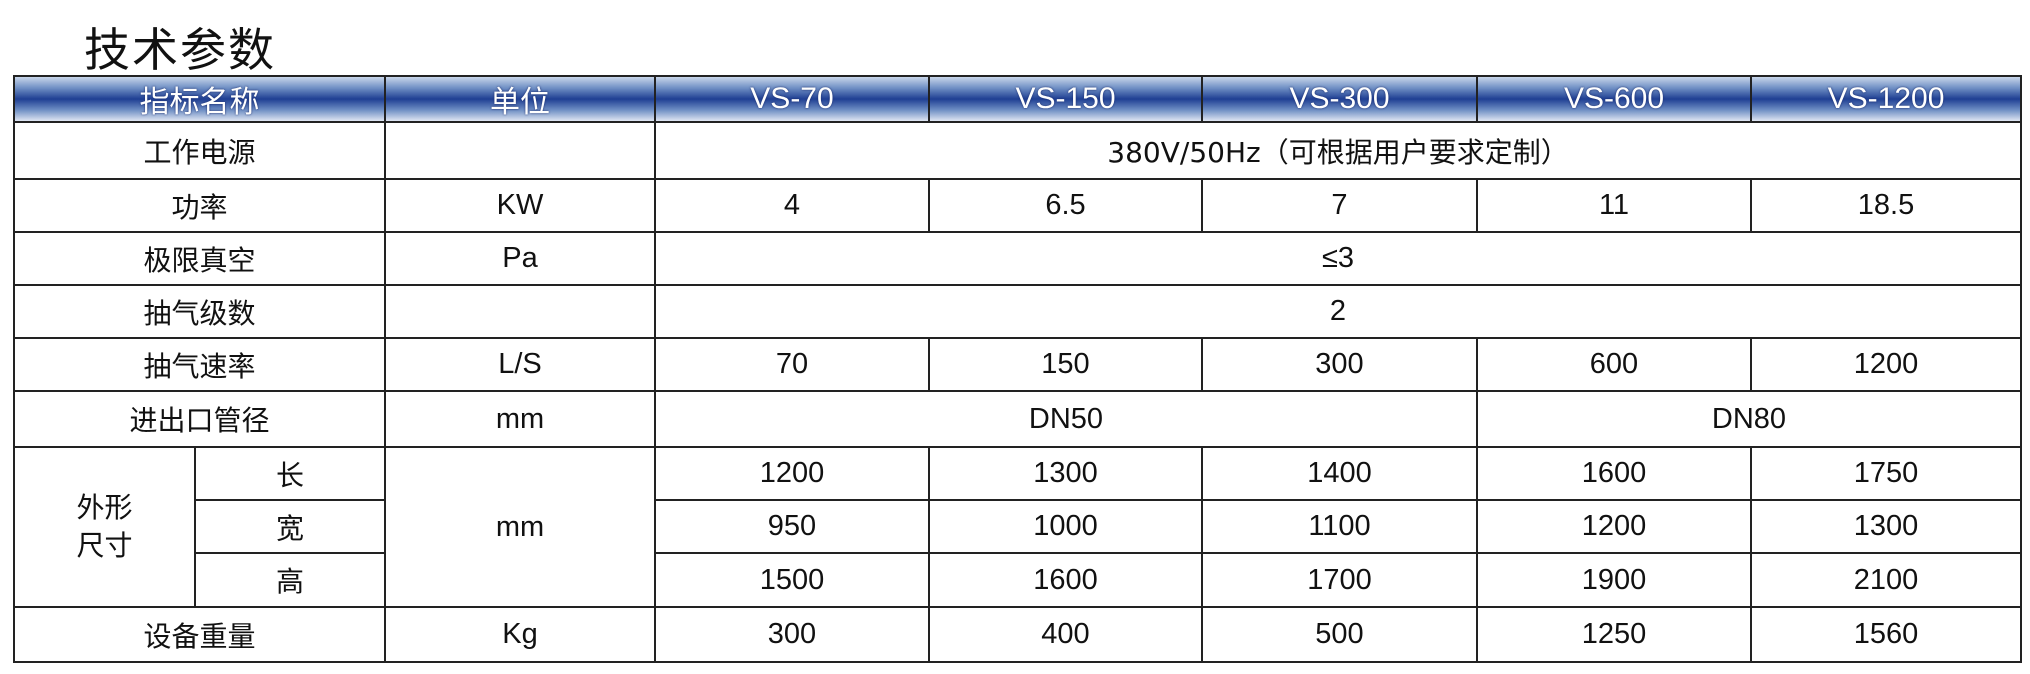 The width and height of the screenshot is (2030, 674). What do you see at coordinates (520, 364) in the screenshot?
I see `unit-cell: L/S` at bounding box center [520, 364].